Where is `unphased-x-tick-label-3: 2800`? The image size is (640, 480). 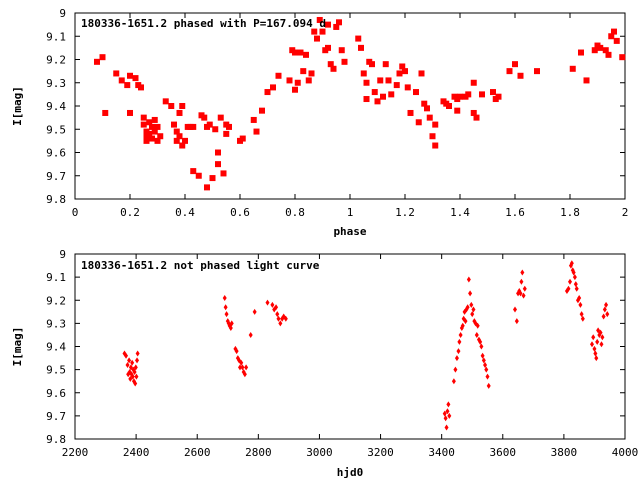 unphased-x-tick-label-3: 2800 is located at coordinates (258, 452).